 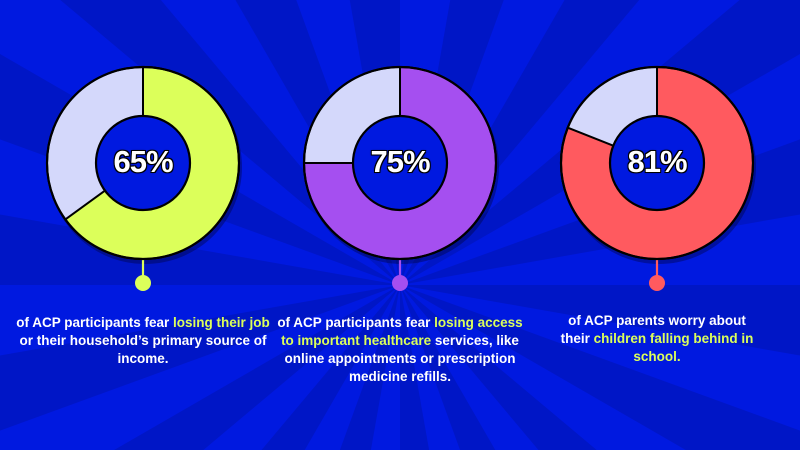 I want to click on percentage-label: 81%, so click(x=657, y=161).